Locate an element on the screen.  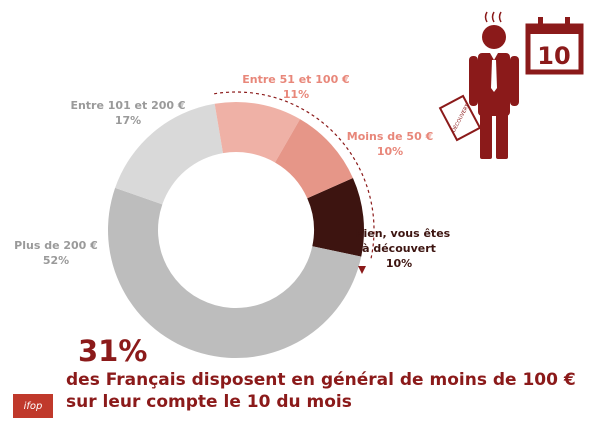
slice-label-line: Entre 51 et 100 € is located at coordinates (296, 79).